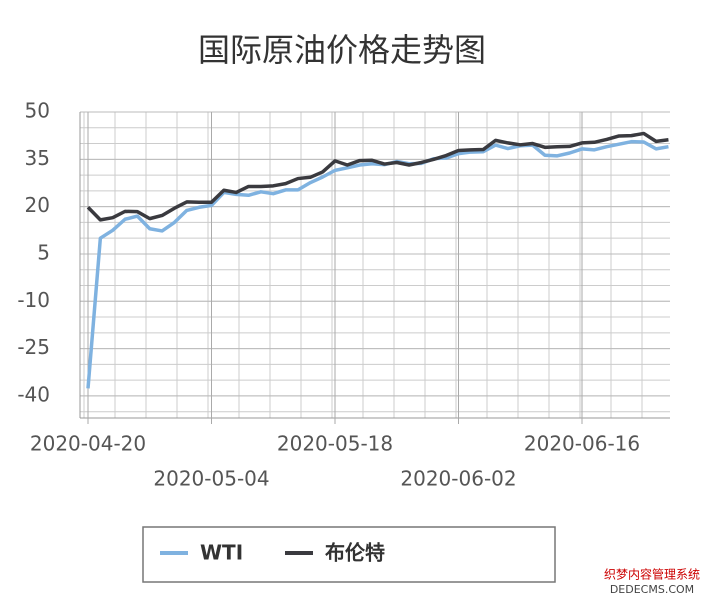  What do you see at coordinates (355, 553) in the screenshot?
I see `legend-label: 布伦特` at bounding box center [355, 553].